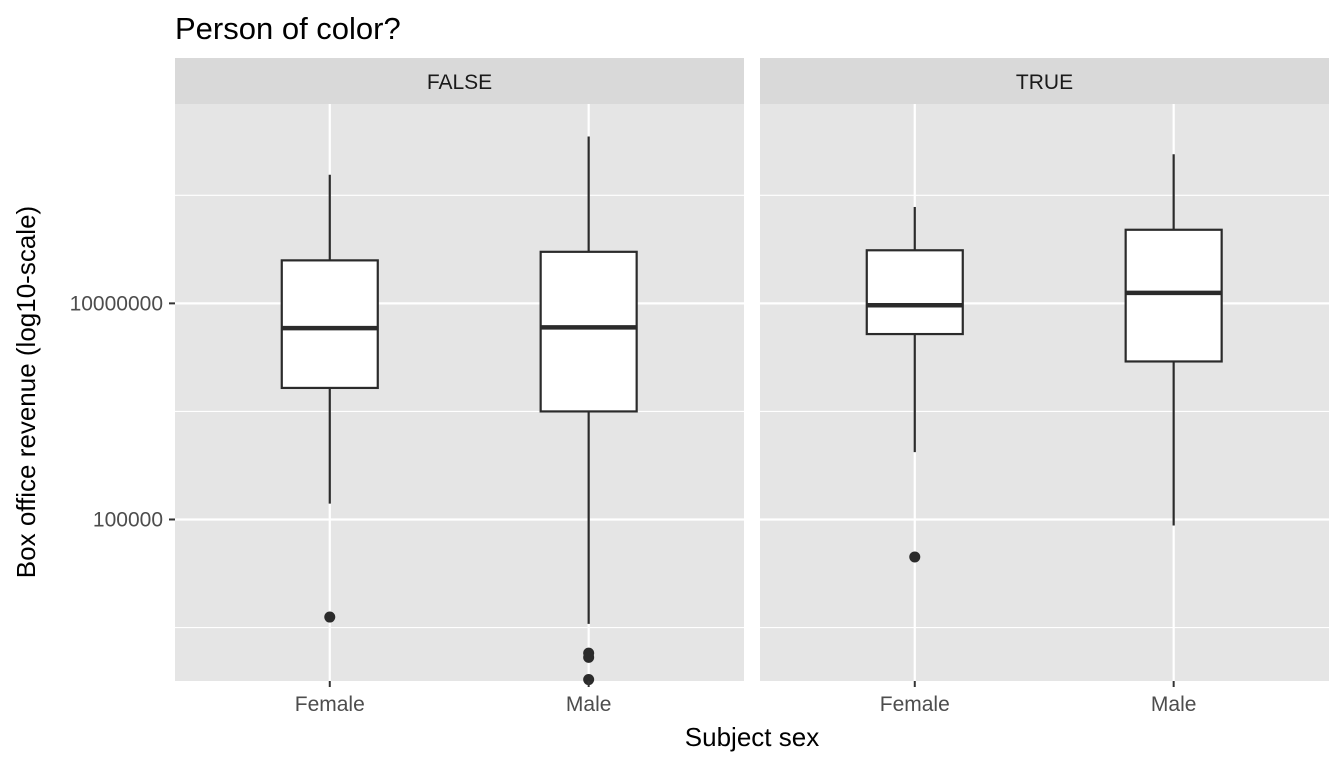 The image size is (1344, 768). Describe the element at coordinates (26, 392) in the screenshot. I see `y-axis-title: Box office revenue (log10-scale)` at that location.